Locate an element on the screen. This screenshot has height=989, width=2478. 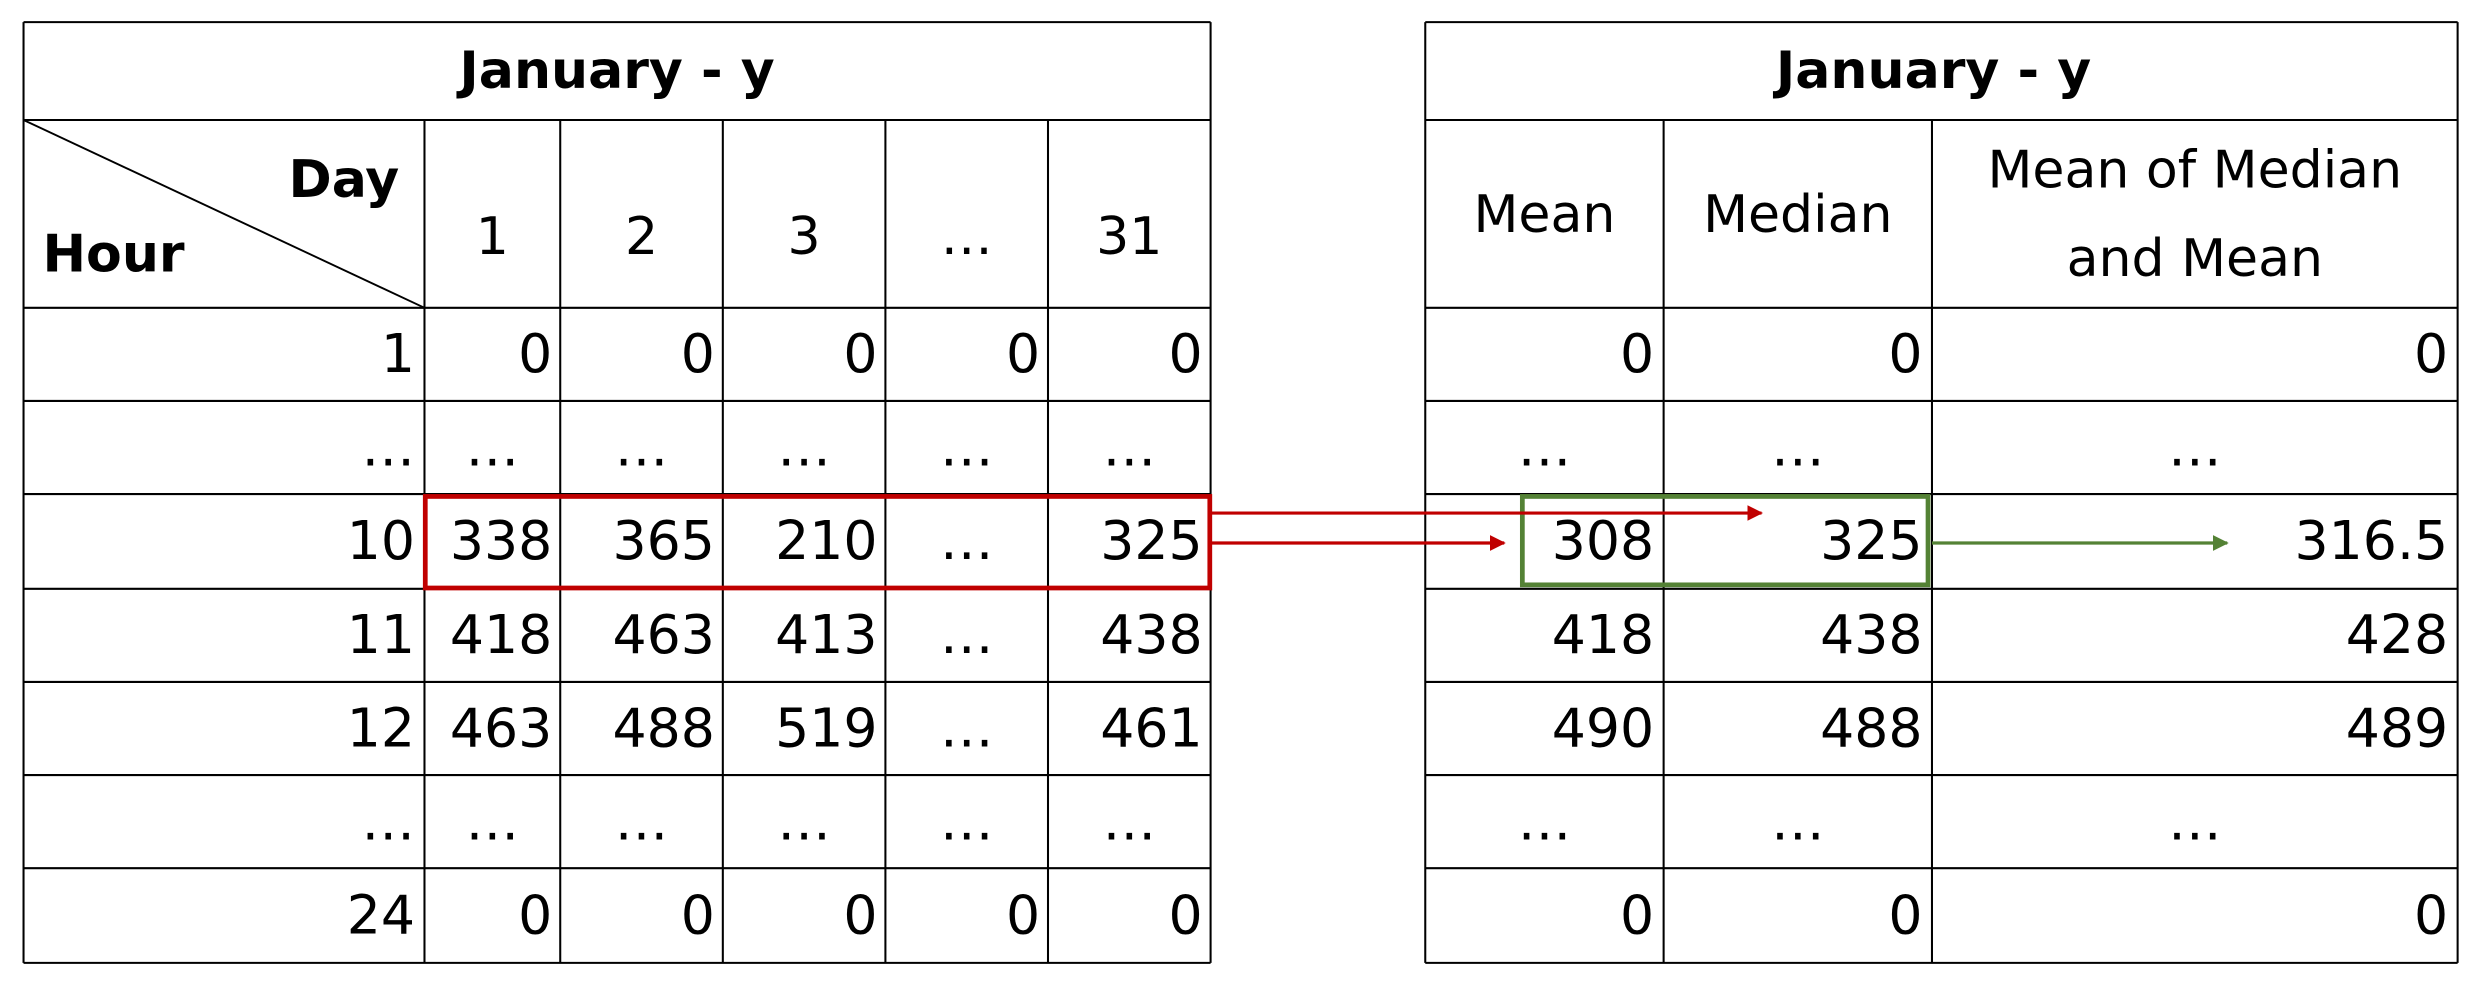
corner-diagonal is located at coordinates (224, 214).